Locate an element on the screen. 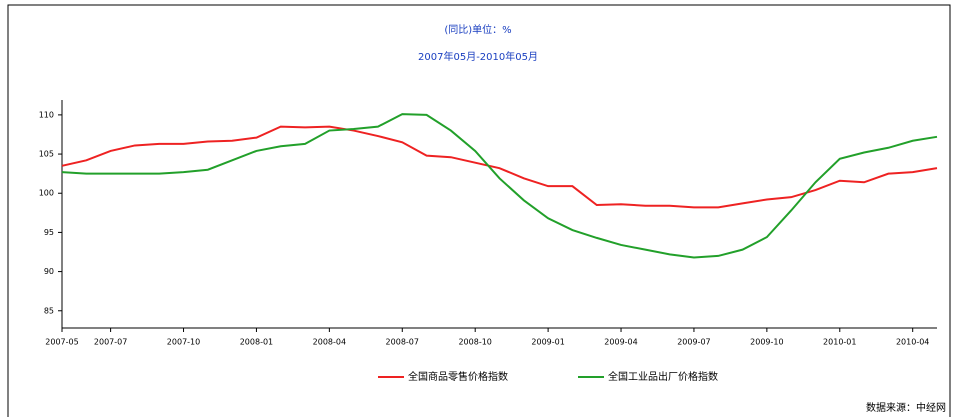 This screenshot has height=417, width=957. x-tick-label: 2009-10 is located at coordinates (766, 342).